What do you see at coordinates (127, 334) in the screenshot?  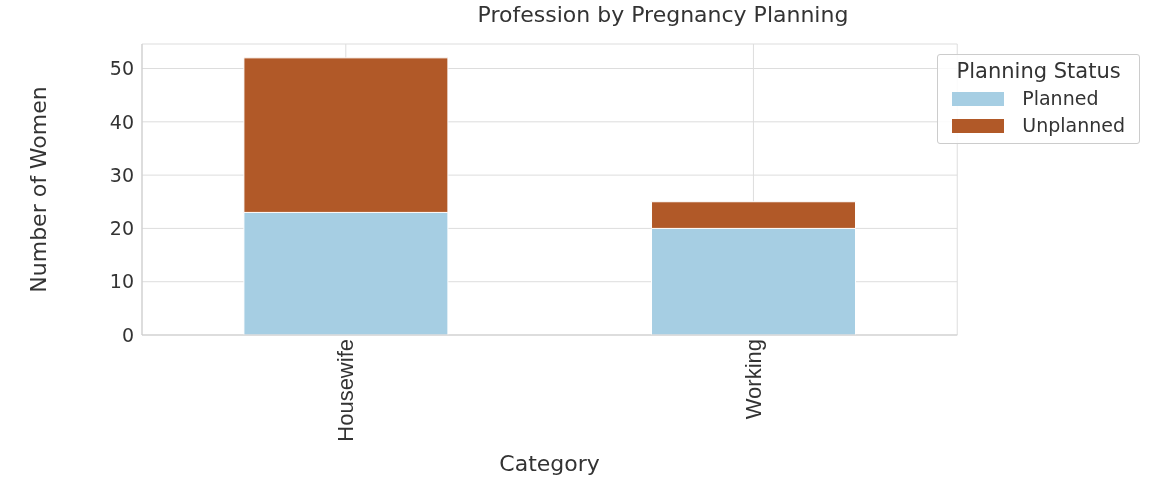 I see `y-tick-label: 0` at bounding box center [127, 334].